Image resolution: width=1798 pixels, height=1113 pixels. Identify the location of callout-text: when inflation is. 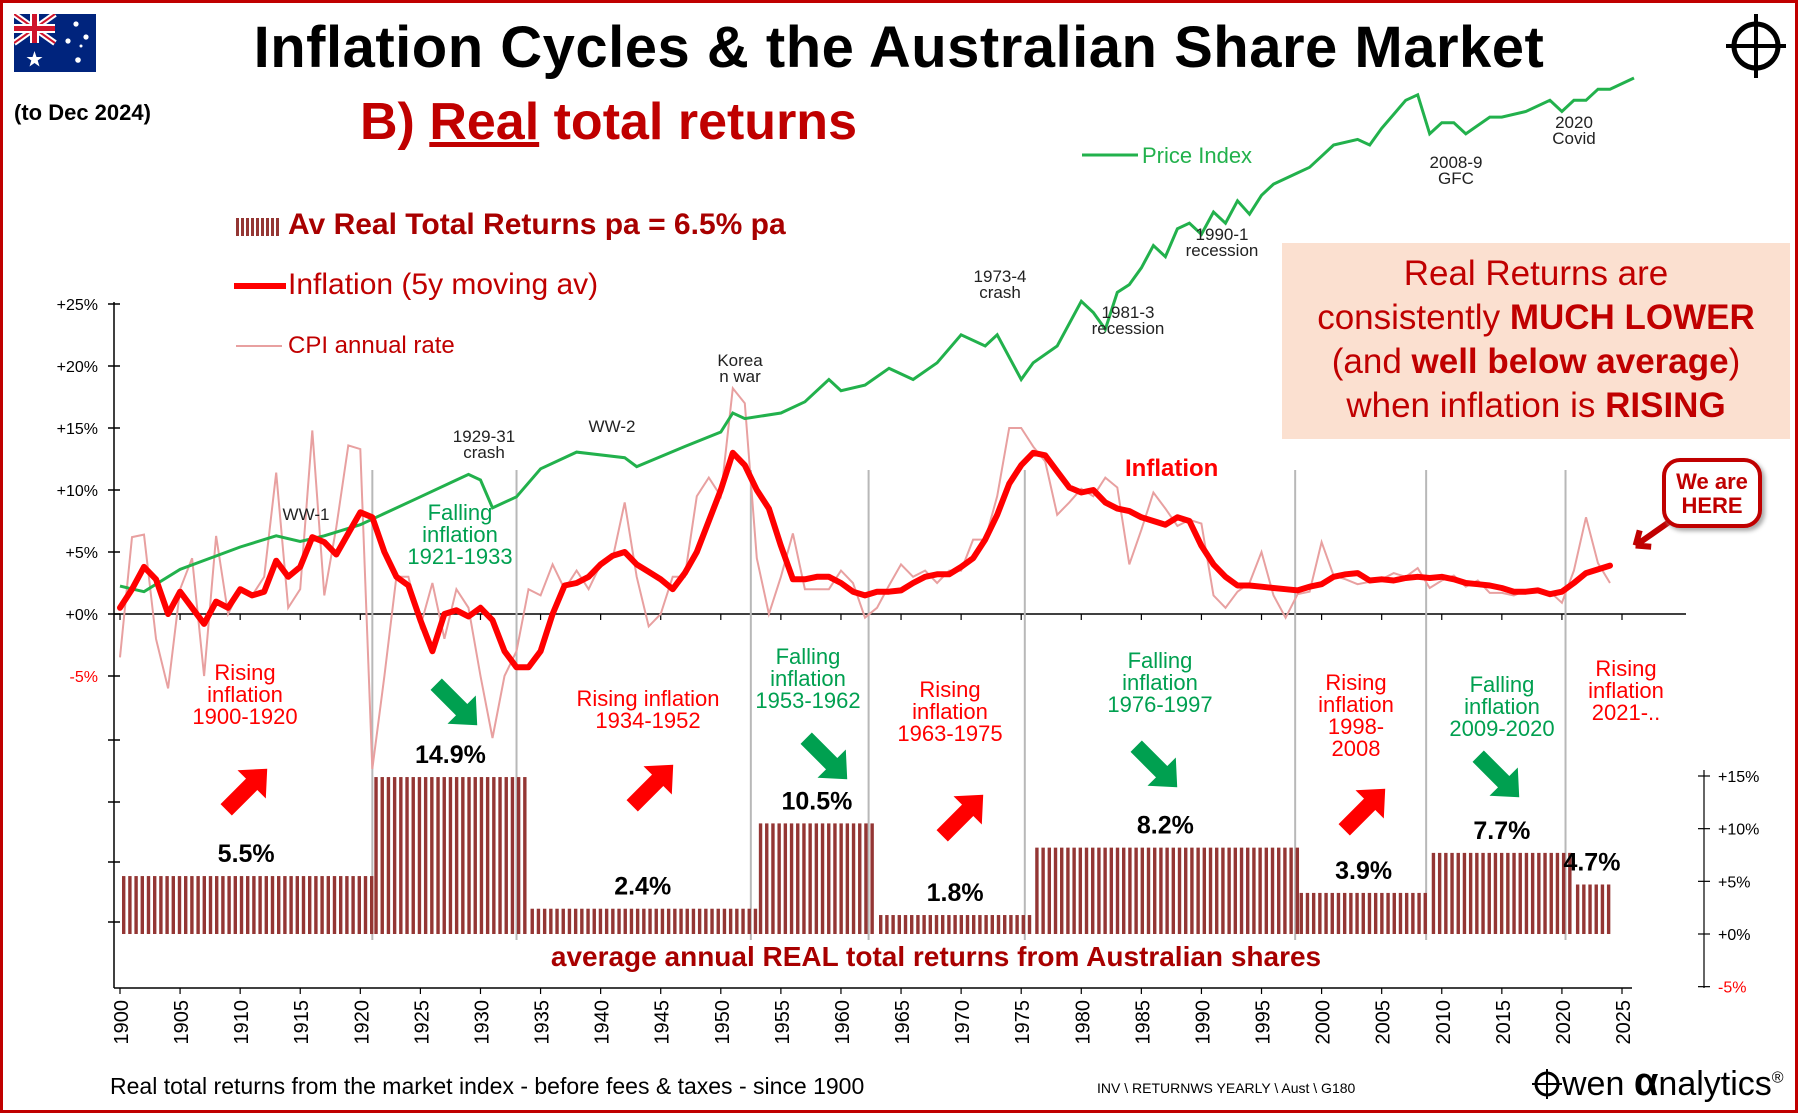
(1476, 405).